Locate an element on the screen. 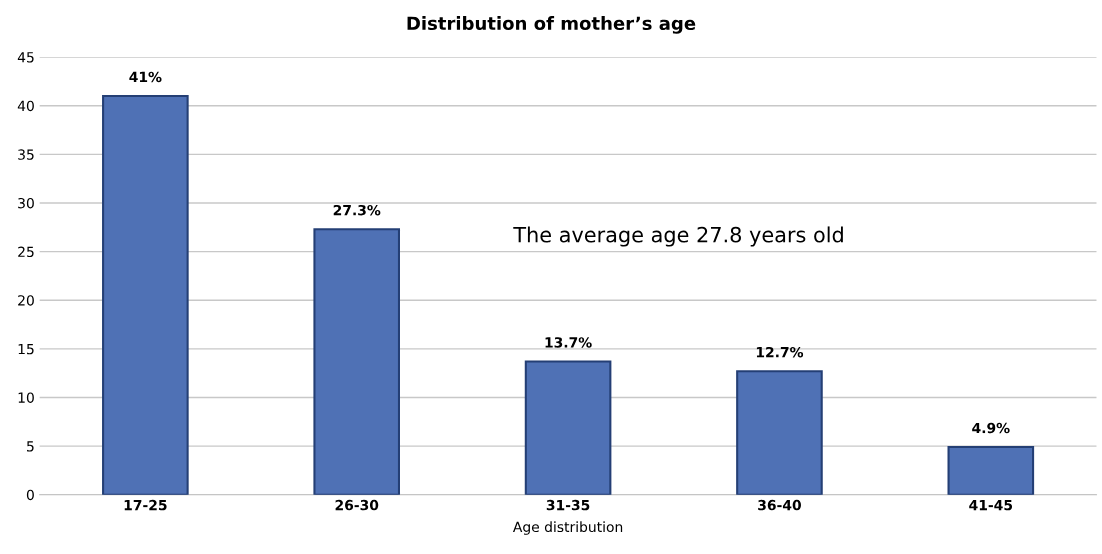 Image resolution: width=1102 pixels, height=554 pixels. chart-title: Distribution of mother’s age is located at coordinates (551, 25).